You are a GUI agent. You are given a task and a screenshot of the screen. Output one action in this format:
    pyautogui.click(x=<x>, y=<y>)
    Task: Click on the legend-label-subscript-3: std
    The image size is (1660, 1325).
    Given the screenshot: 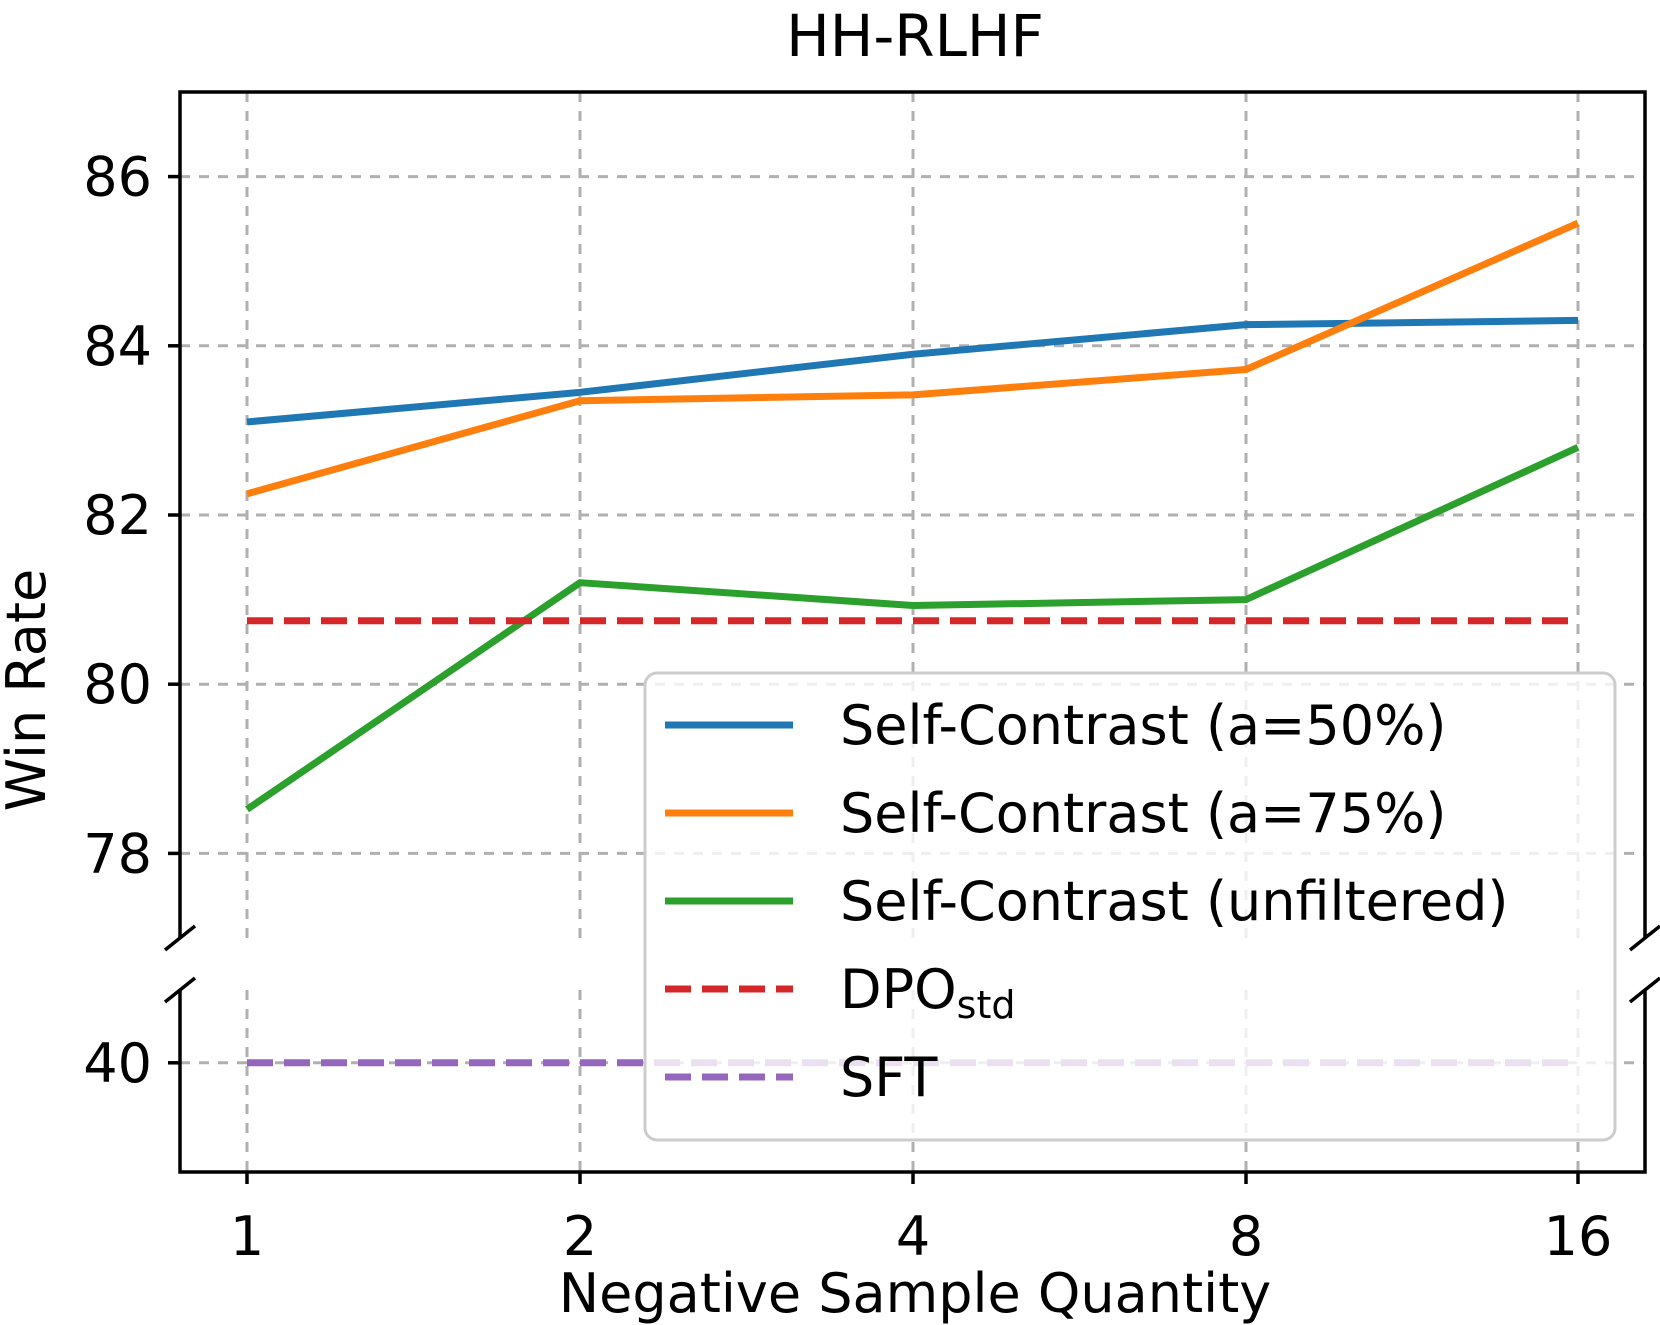 What is the action you would take?
    pyautogui.click(x=986, y=1005)
    